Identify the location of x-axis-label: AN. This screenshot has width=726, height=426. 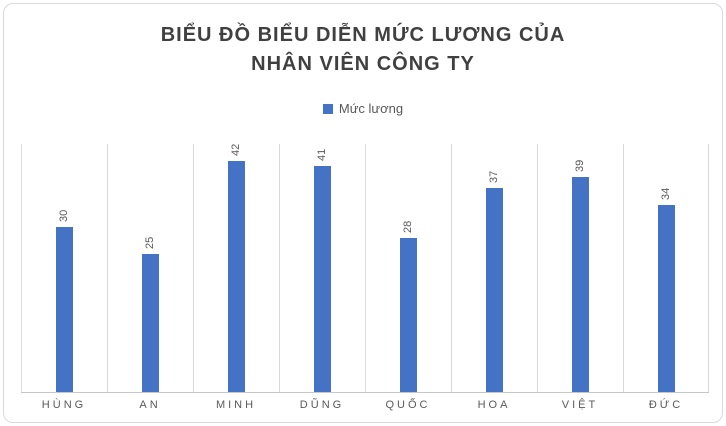
(150, 405).